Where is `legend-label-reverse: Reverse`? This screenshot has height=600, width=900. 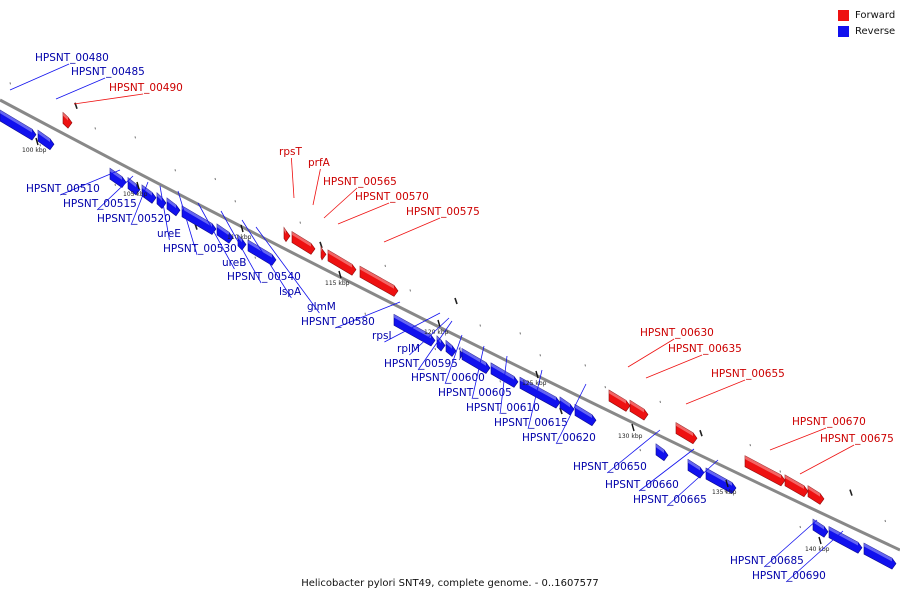
legend-label-reverse: Reverse is located at coordinates (875, 31).